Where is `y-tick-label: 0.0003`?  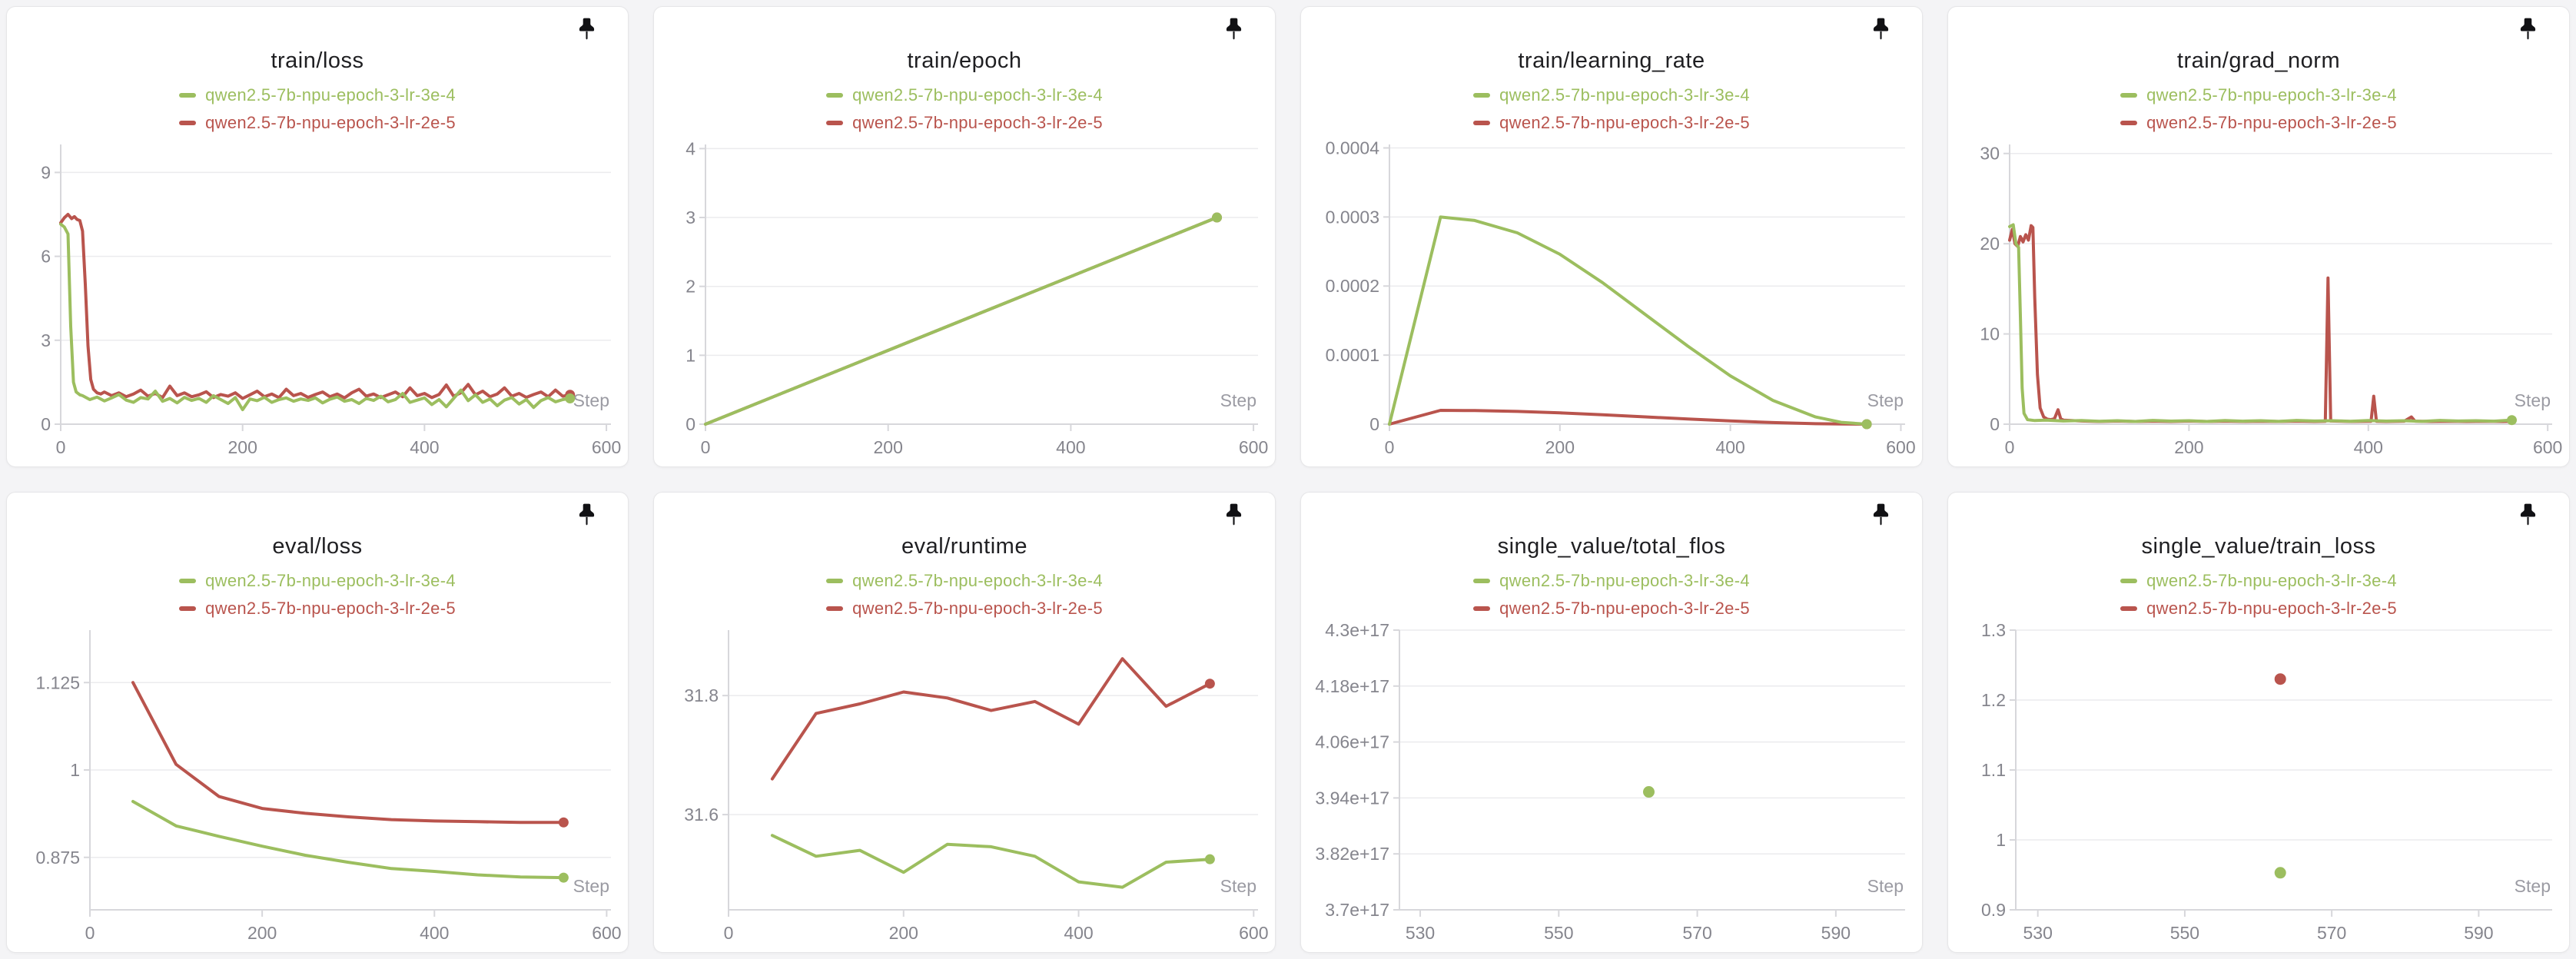 y-tick-label: 0.0003 is located at coordinates (1352, 217).